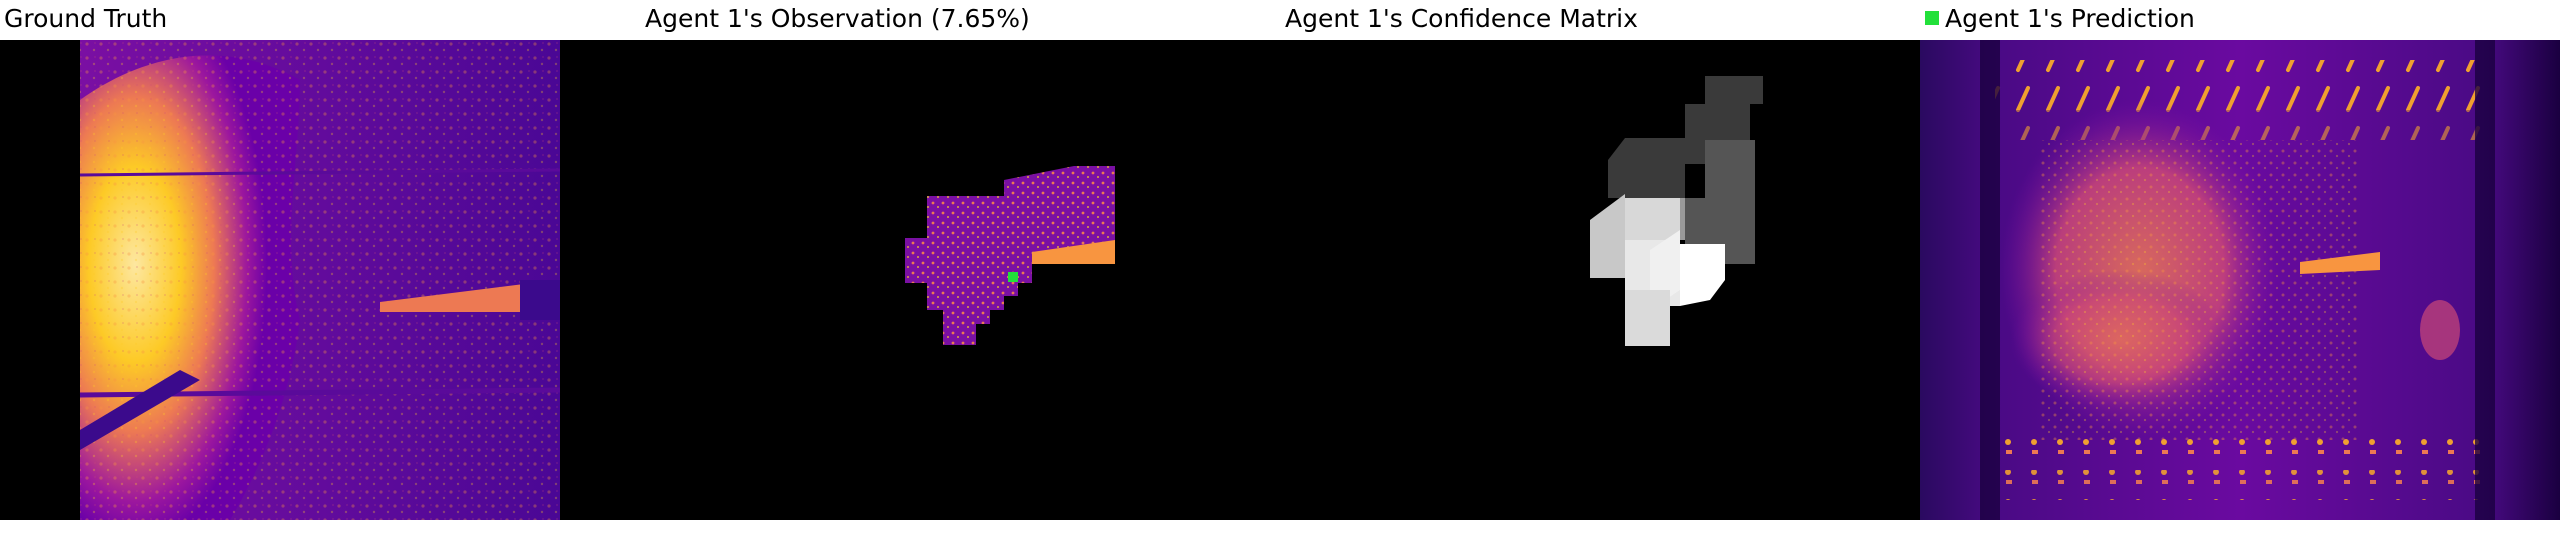  I want to click on confidence-title: Agent 1's Confidence Matrix, so click(1461, 18).